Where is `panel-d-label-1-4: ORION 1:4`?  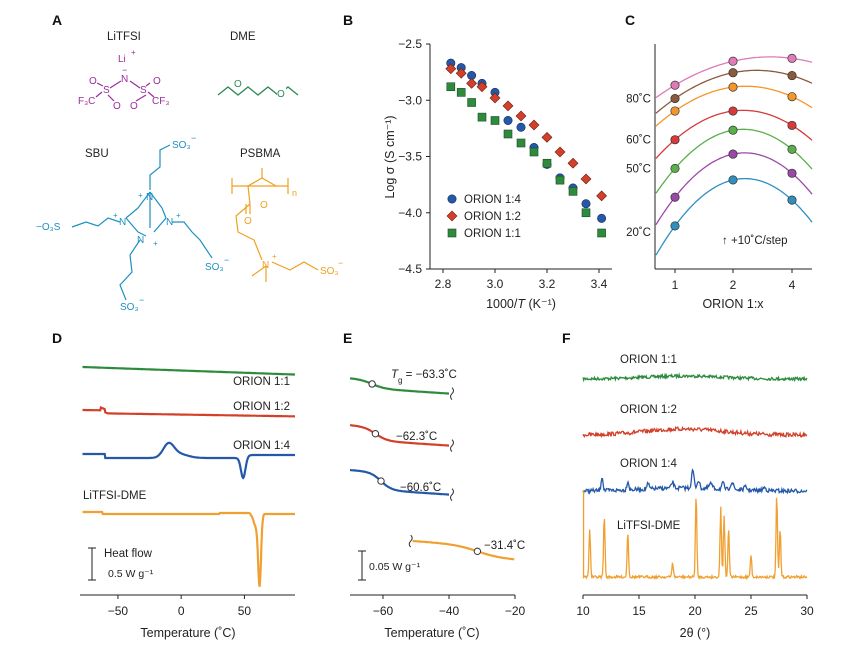
panel-d-label-1-4: ORION 1:4 is located at coordinates (261, 446).